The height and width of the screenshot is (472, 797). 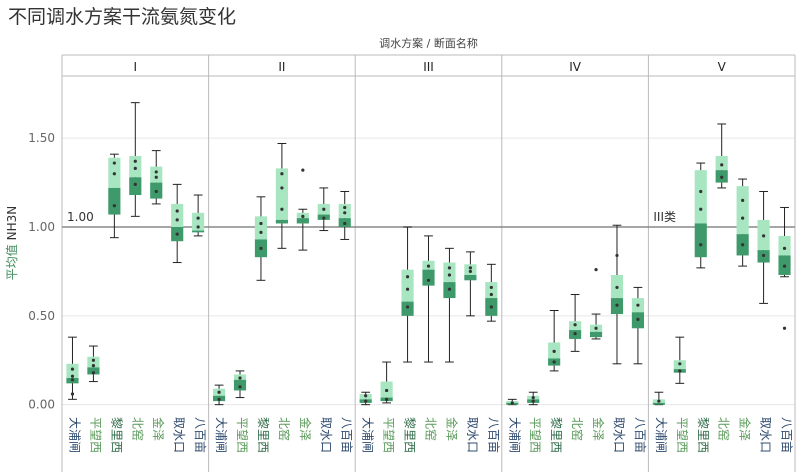 What do you see at coordinates (12, 223) in the screenshot?
I see `y-axis-title-measure: NH3N` at bounding box center [12, 223].